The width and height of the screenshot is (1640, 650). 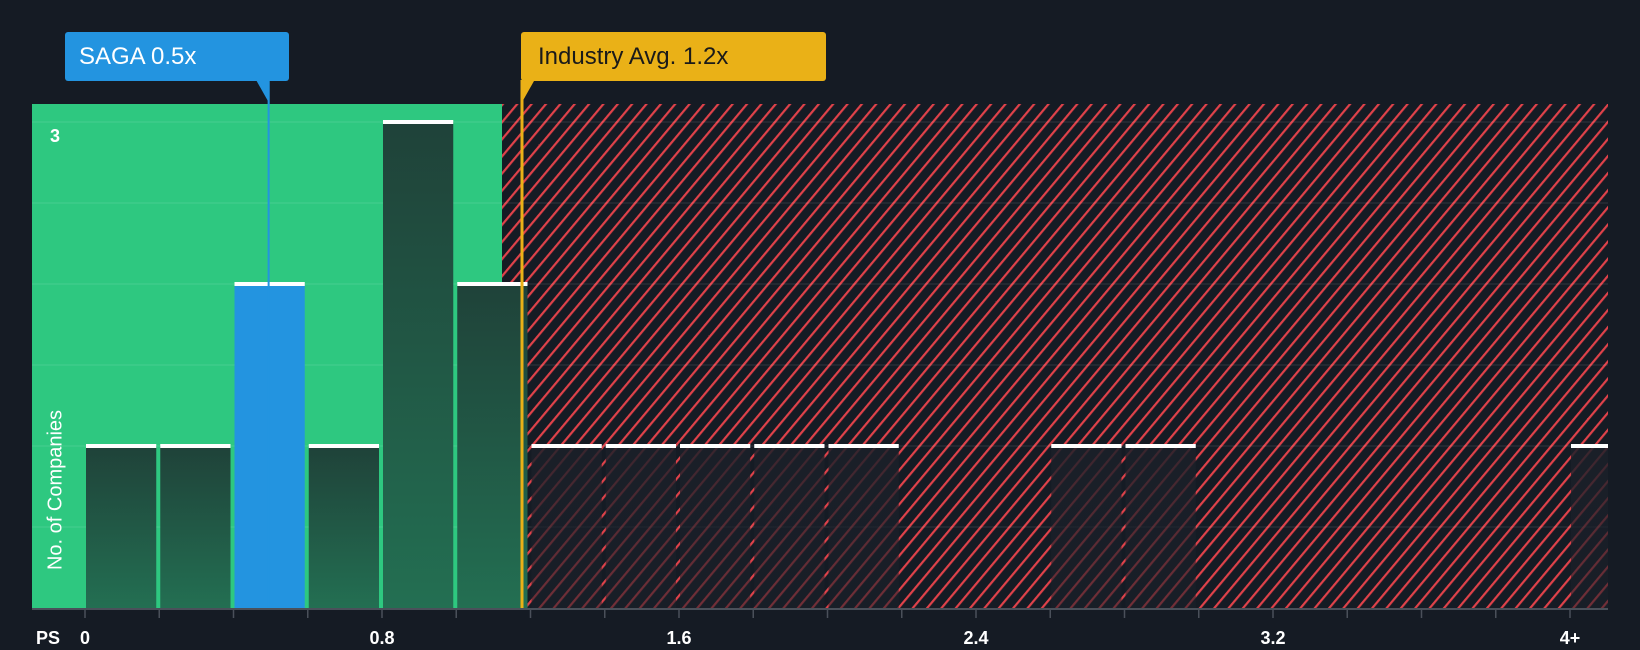 I want to click on industry-average-badge: Industry Avg. 1.2x, so click(x=673, y=56).